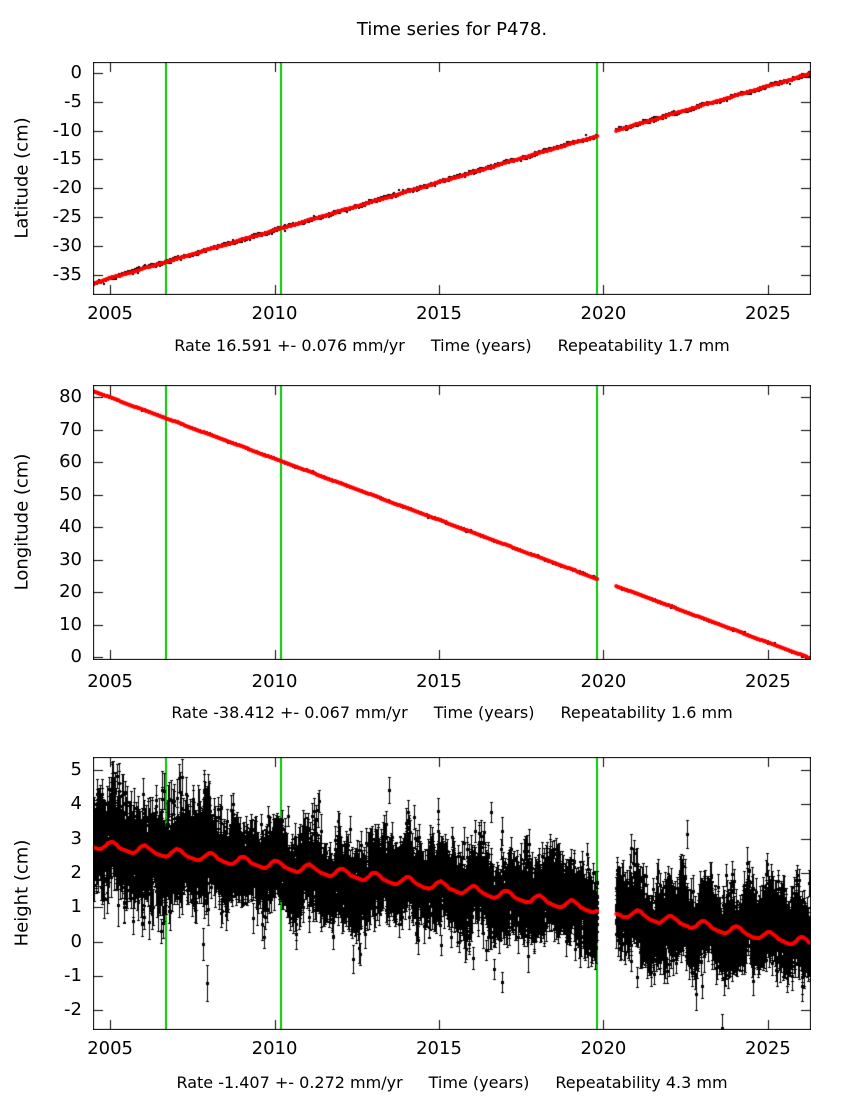 The height and width of the screenshot is (1100, 850). What do you see at coordinates (73, 1010) in the screenshot?
I see `y-tick-label: -2` at bounding box center [73, 1010].